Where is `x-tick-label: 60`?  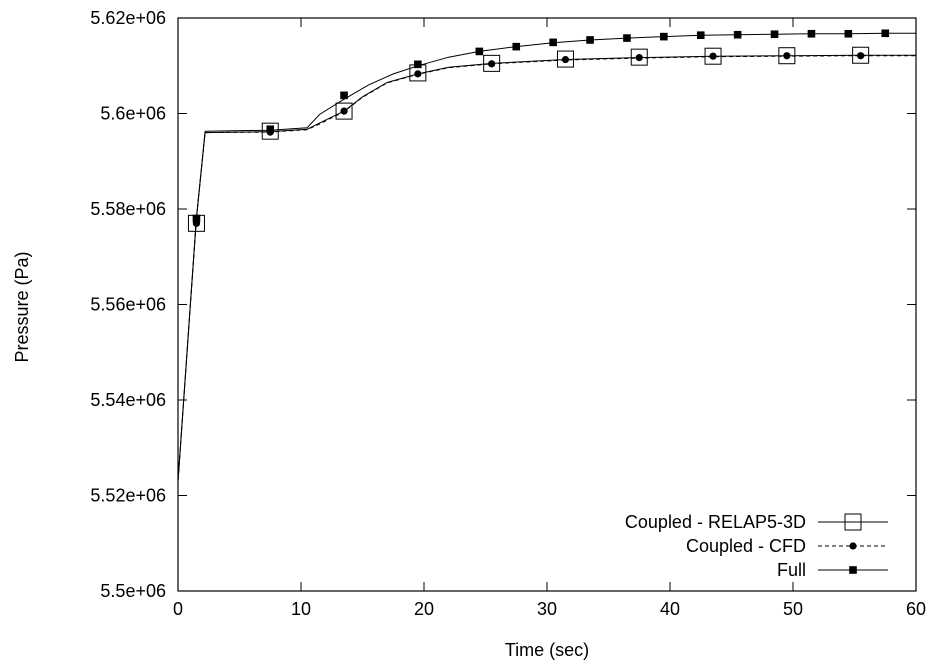
x-tick-label: 60 is located at coordinates (916, 609).